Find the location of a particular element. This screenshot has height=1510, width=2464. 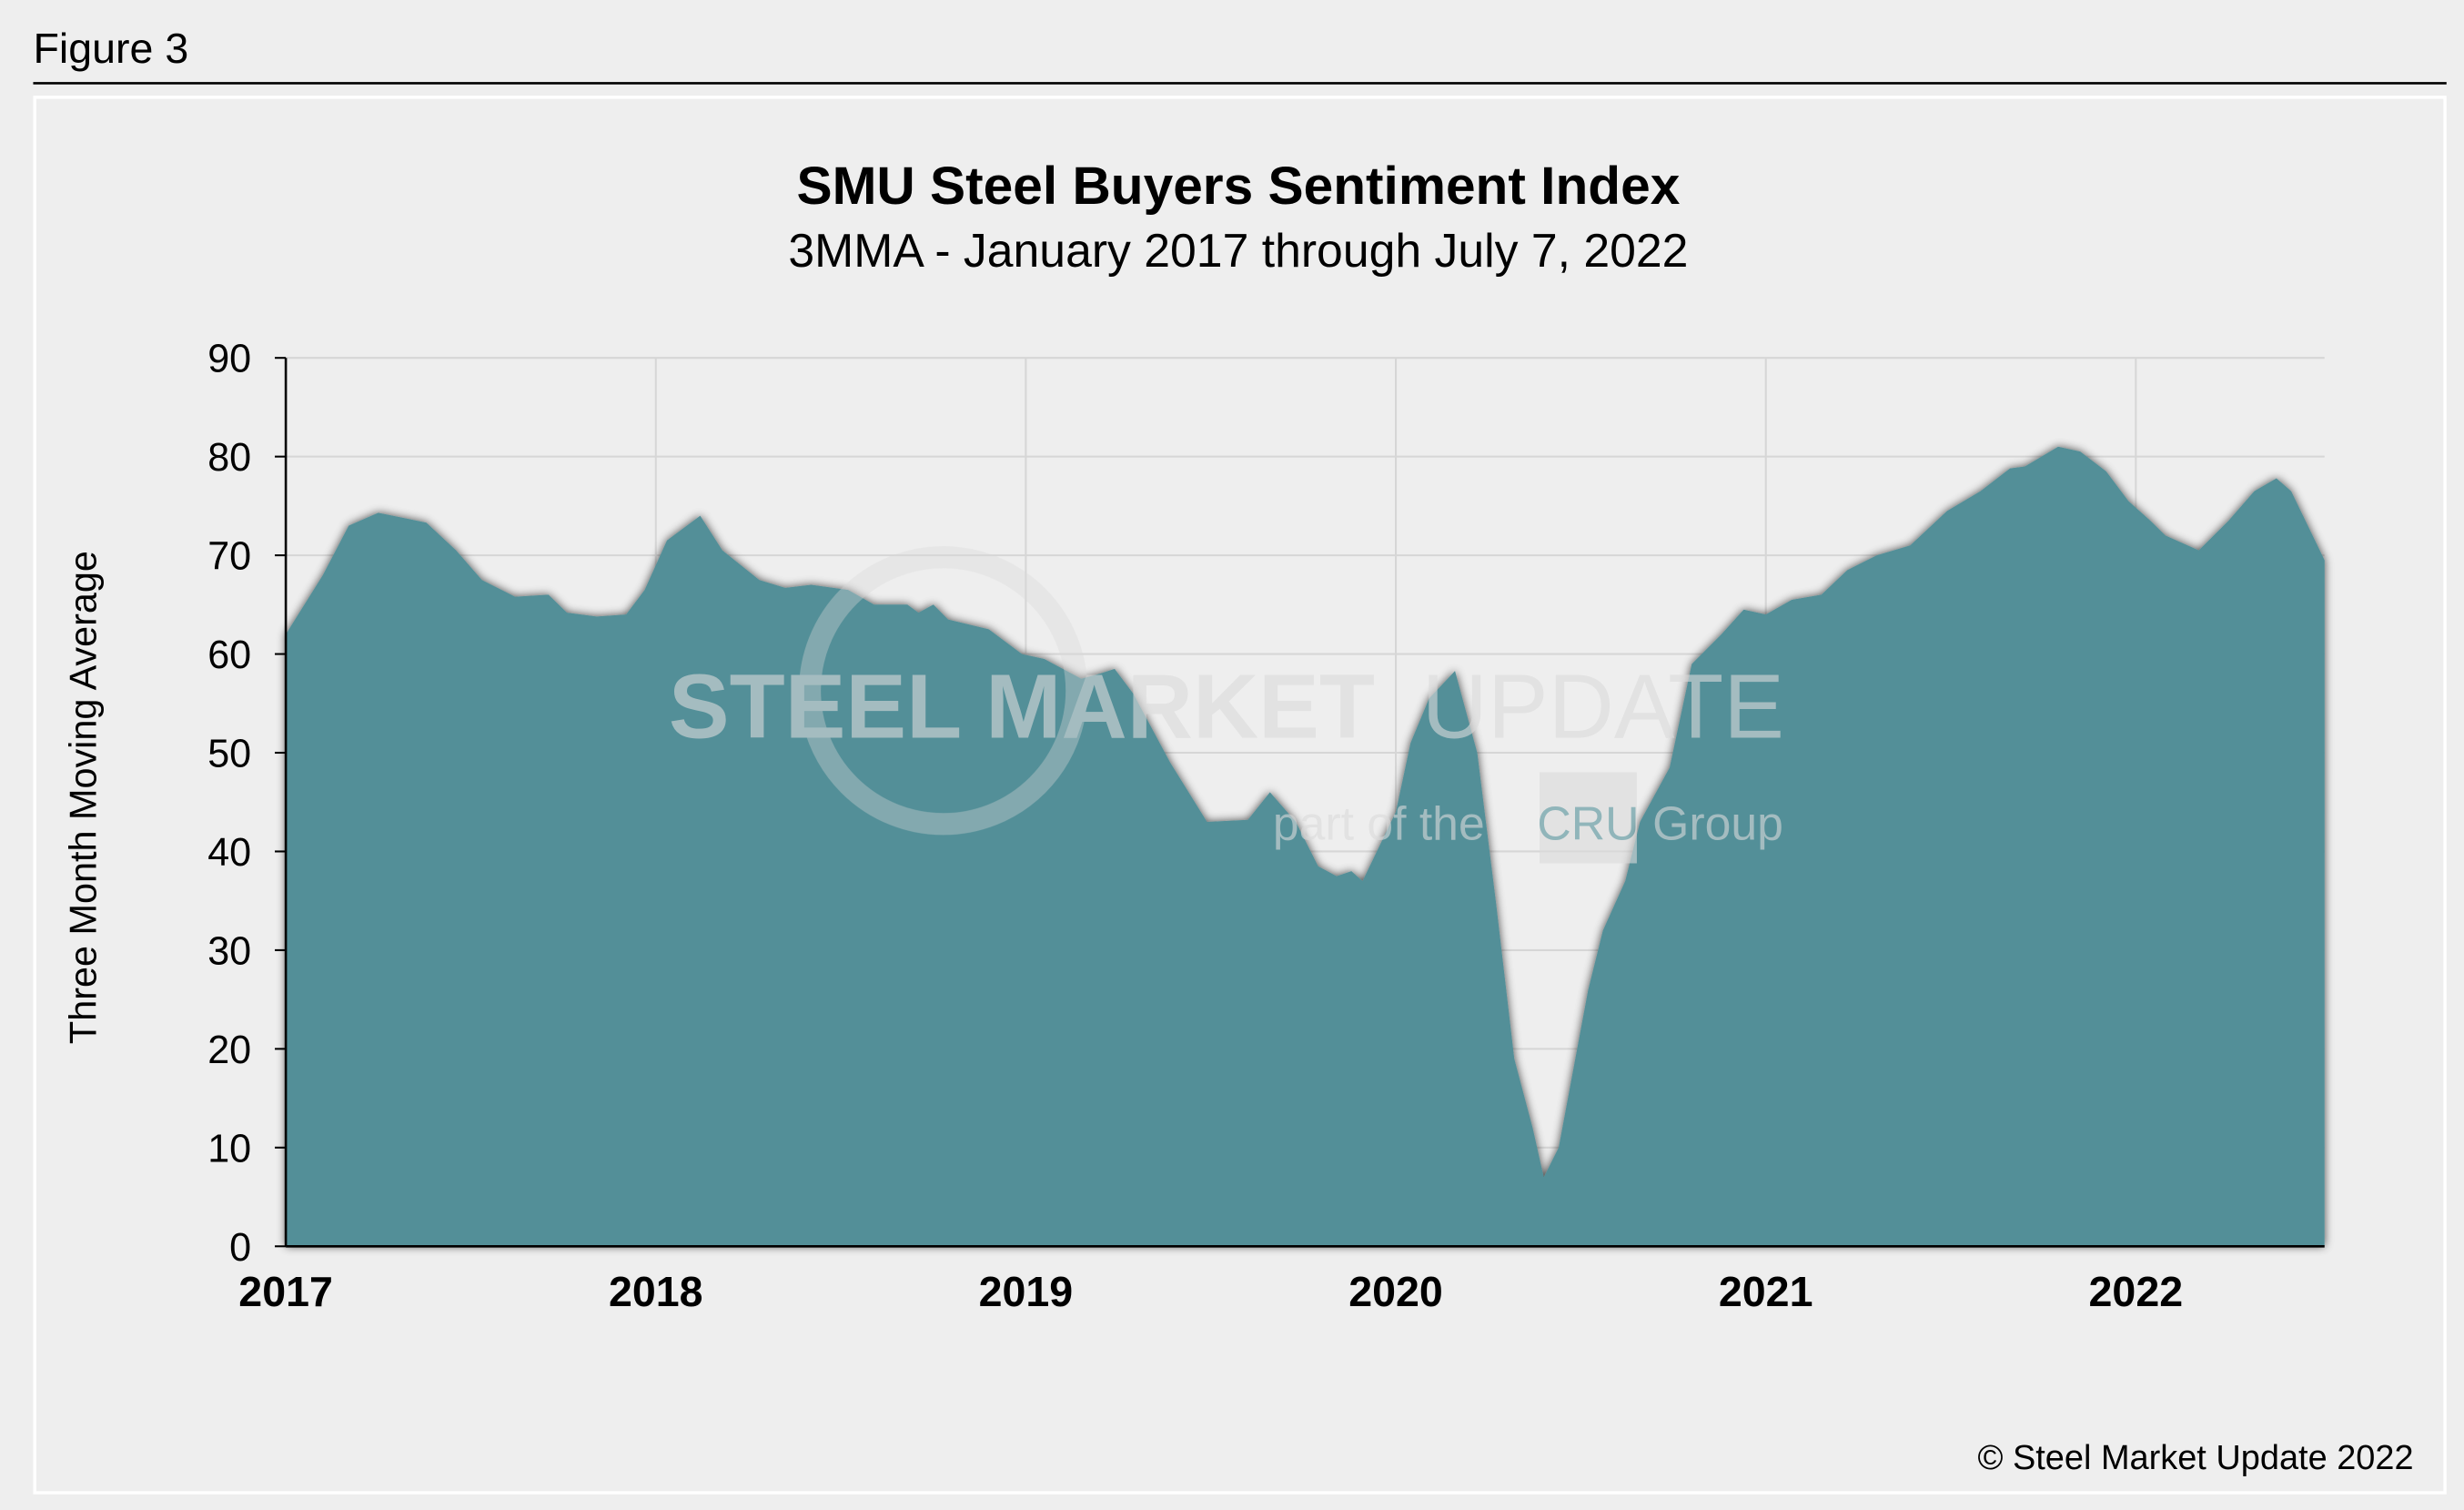

watermark-badge is located at coordinates (1588, 818).